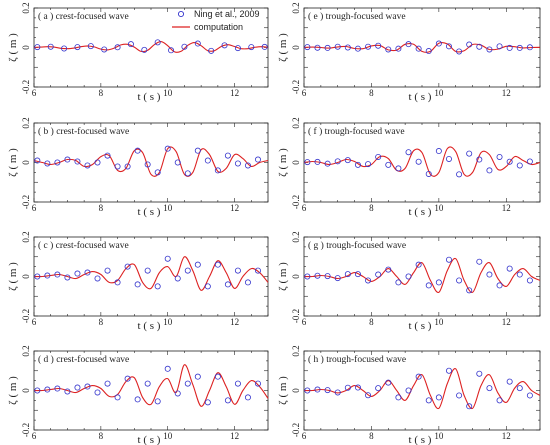  I want to click on x-tick-label: 10, so click(168, 322).